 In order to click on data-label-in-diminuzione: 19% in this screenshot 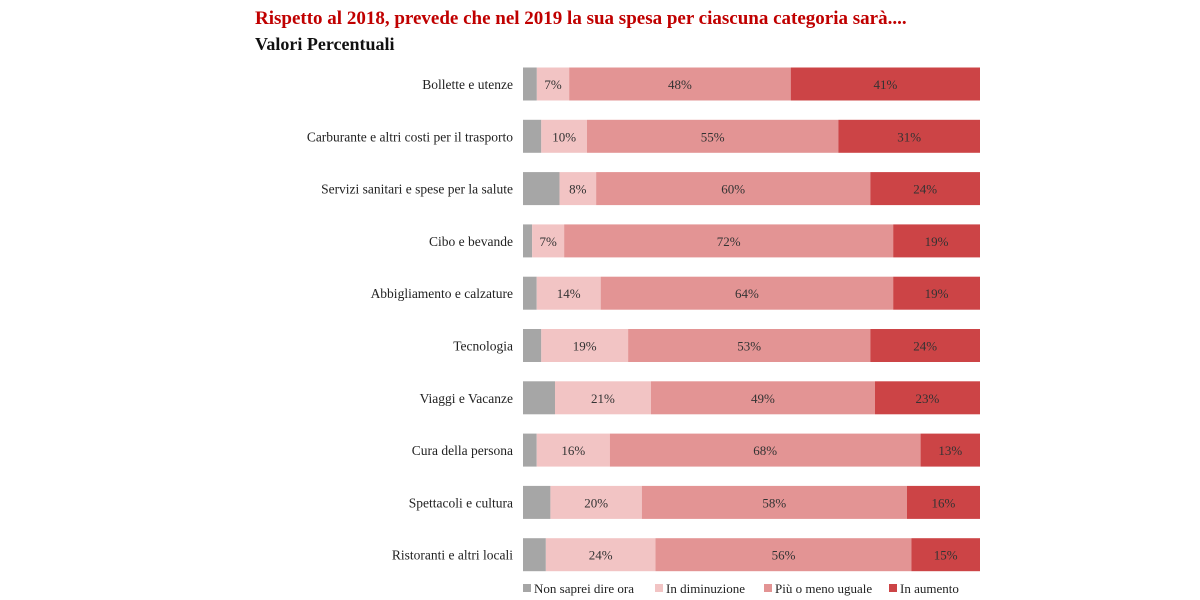, I will do `click(585, 346)`.